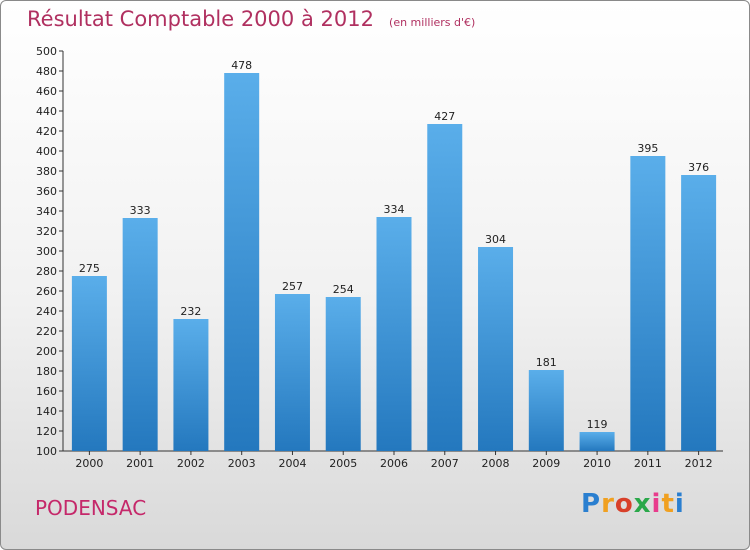  What do you see at coordinates (46, 291) in the screenshot?
I see `y-tick-label: 260` at bounding box center [46, 291].